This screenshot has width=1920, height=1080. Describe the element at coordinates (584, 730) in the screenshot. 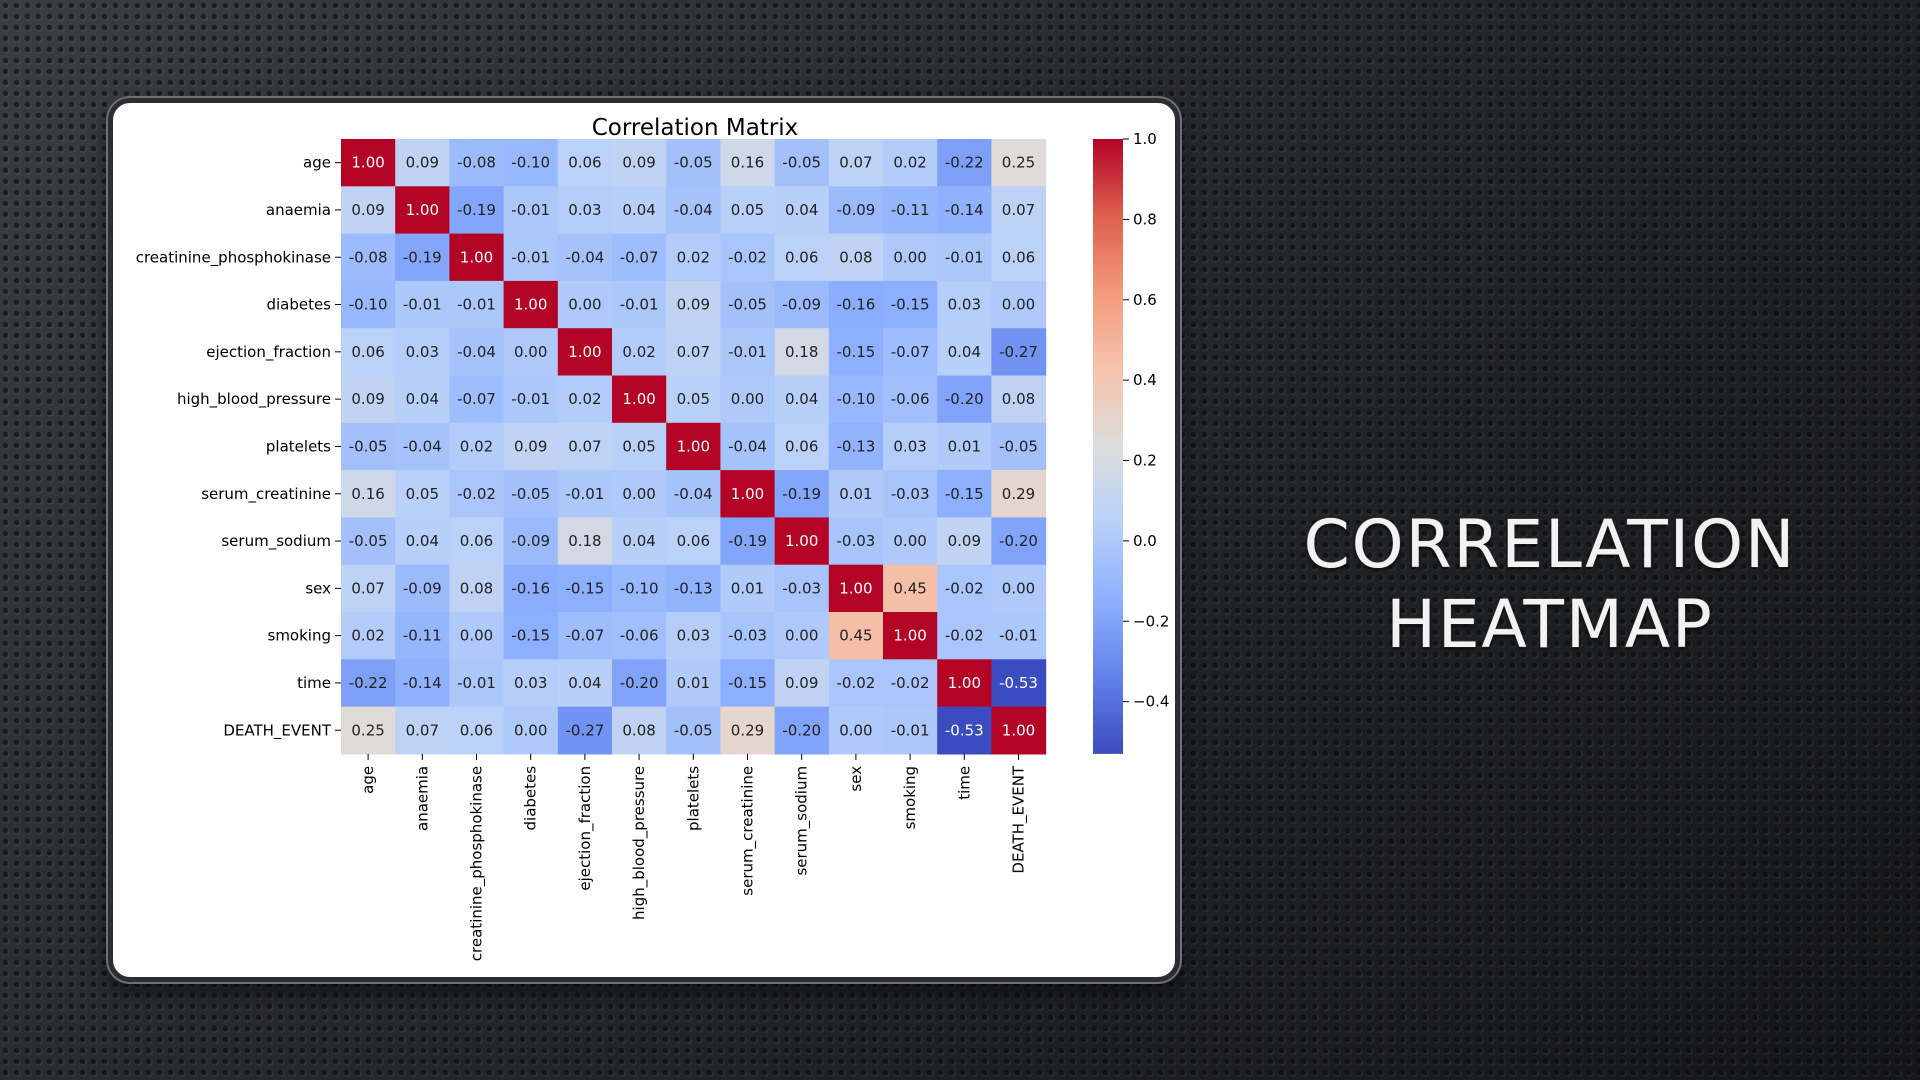

I see `cell-value-label: -0.27` at that location.